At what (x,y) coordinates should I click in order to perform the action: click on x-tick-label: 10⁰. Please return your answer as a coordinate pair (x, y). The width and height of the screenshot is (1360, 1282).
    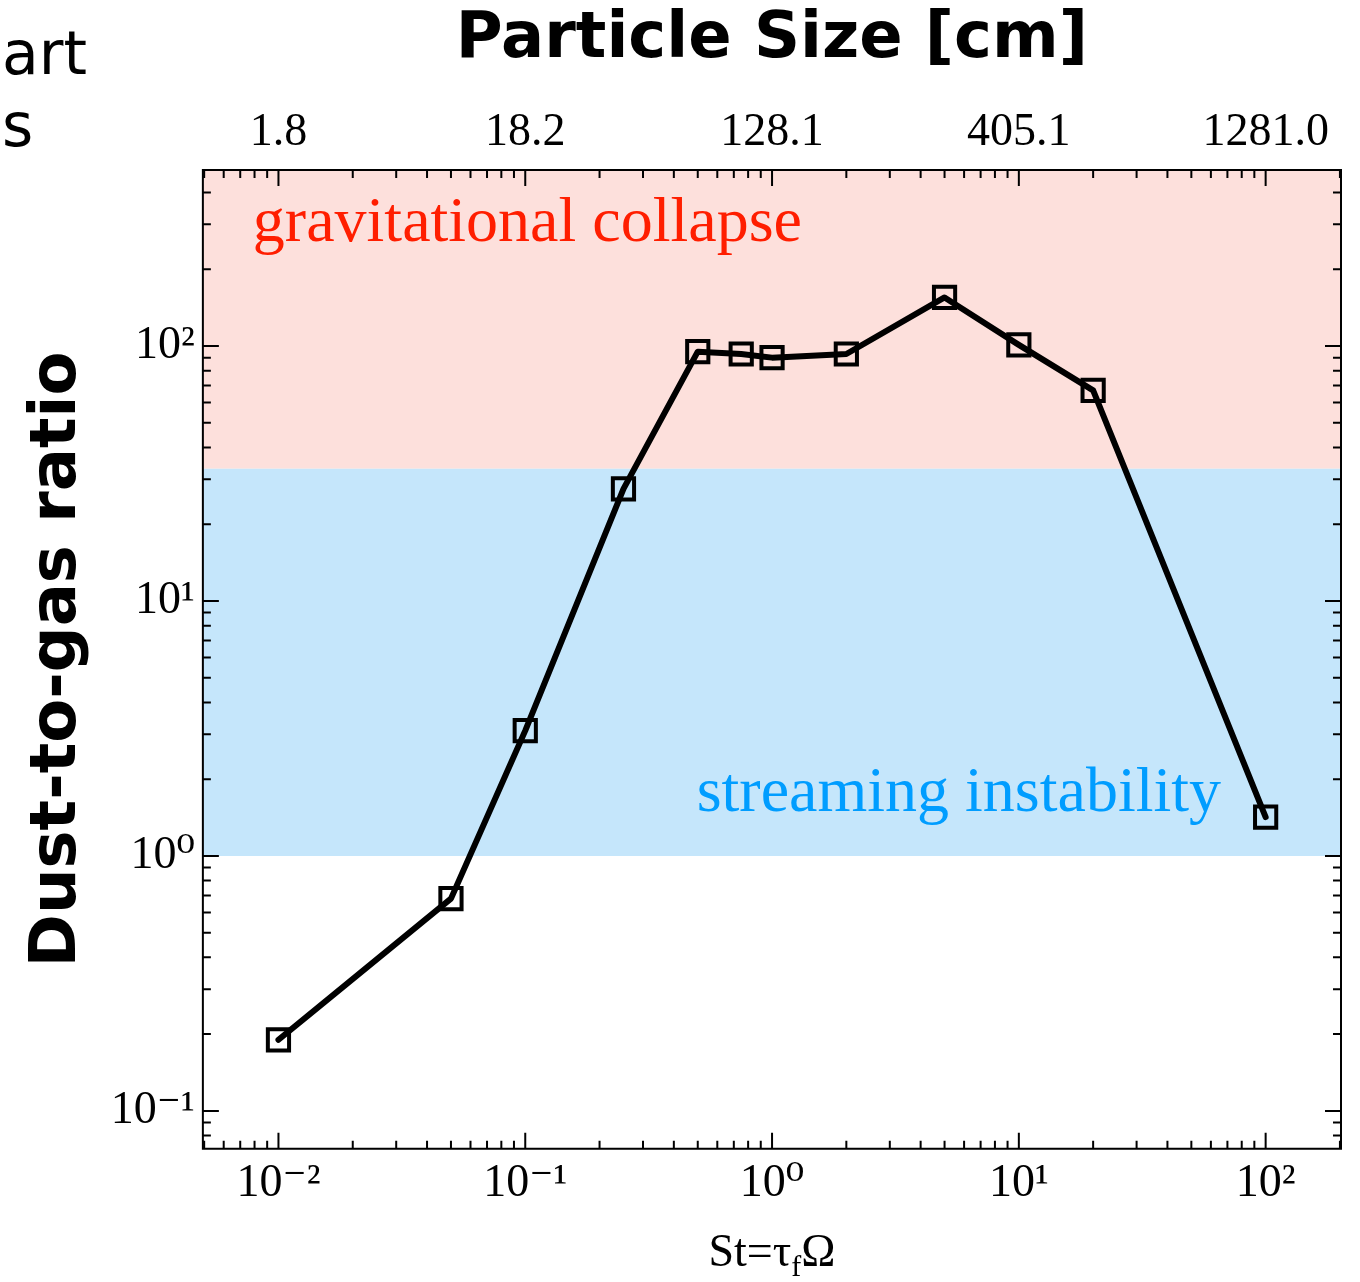
    Looking at the image, I should click on (772, 1181).